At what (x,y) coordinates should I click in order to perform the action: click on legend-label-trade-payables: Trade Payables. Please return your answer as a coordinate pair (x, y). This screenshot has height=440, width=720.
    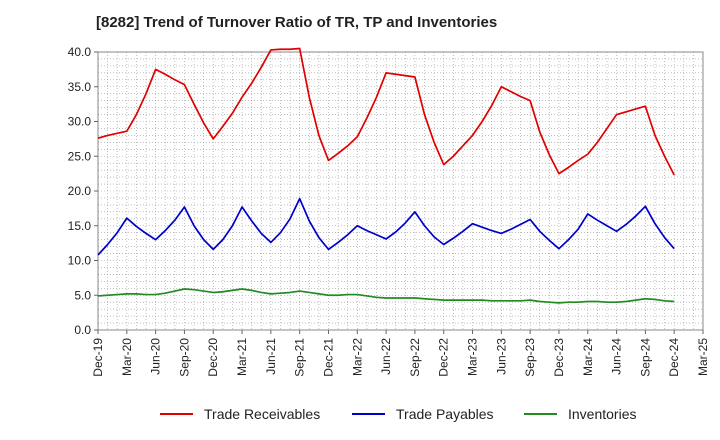
    Looking at the image, I should click on (445, 414).